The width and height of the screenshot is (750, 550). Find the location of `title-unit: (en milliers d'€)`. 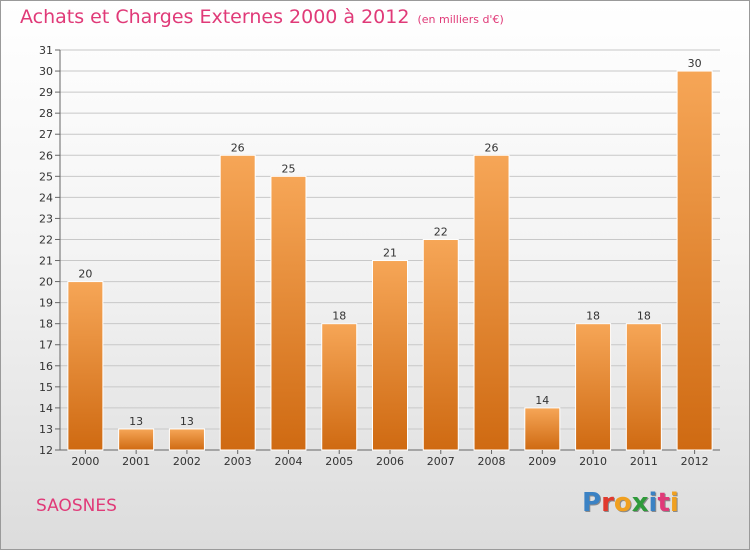

title-unit: (en milliers d'€) is located at coordinates (460, 19).